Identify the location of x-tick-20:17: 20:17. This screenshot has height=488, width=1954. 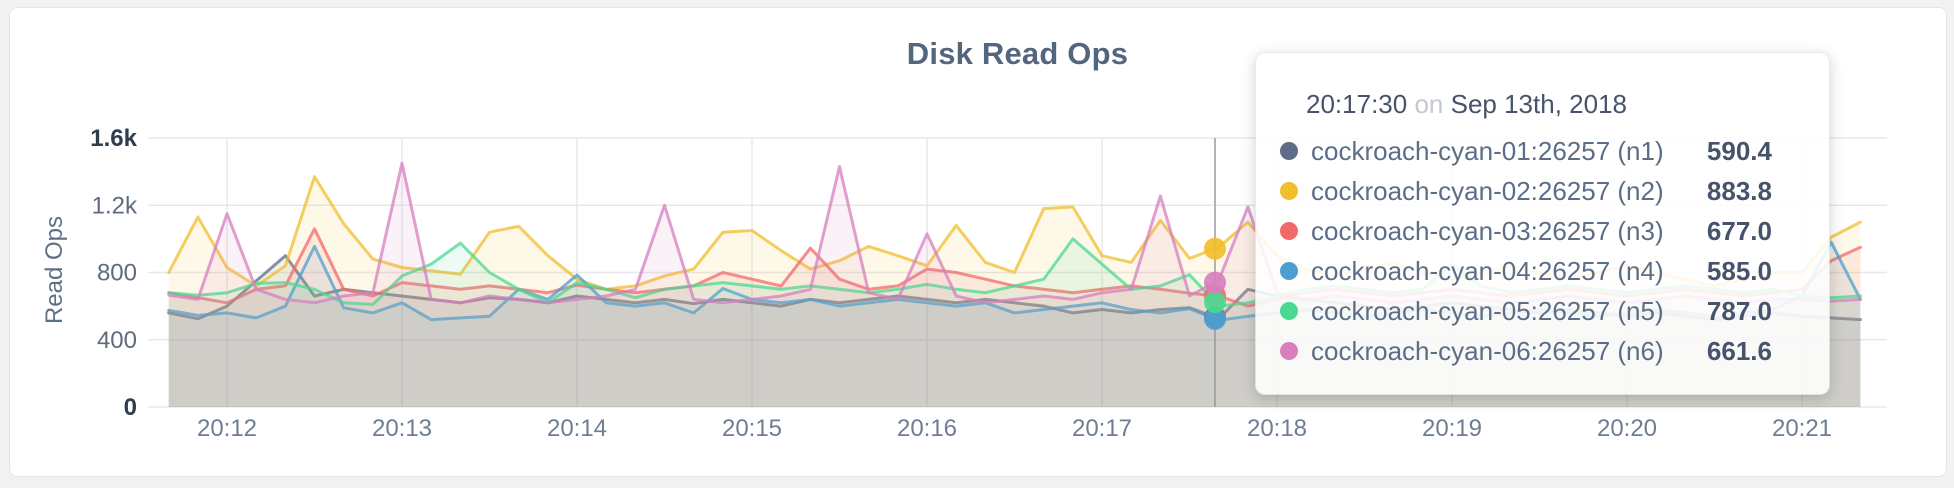
(1102, 428).